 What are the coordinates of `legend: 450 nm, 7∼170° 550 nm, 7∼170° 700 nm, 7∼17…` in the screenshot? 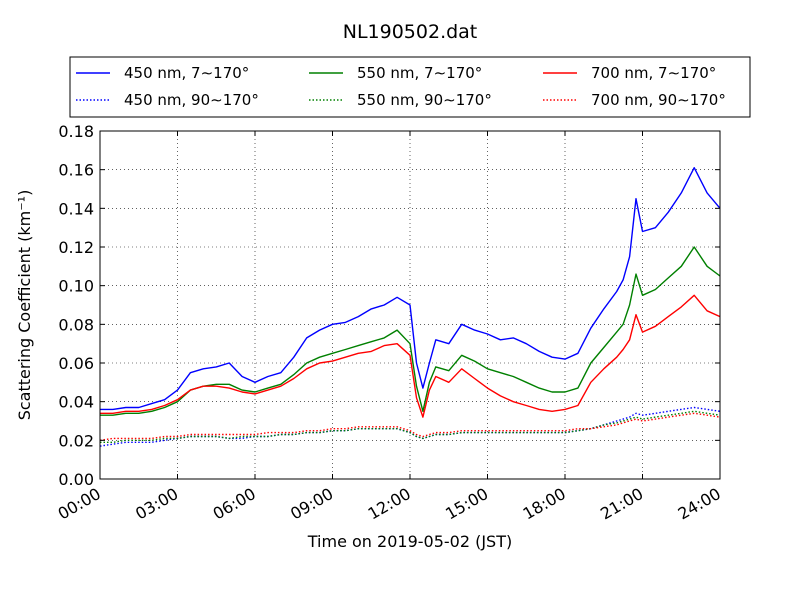 It's located at (410, 87).